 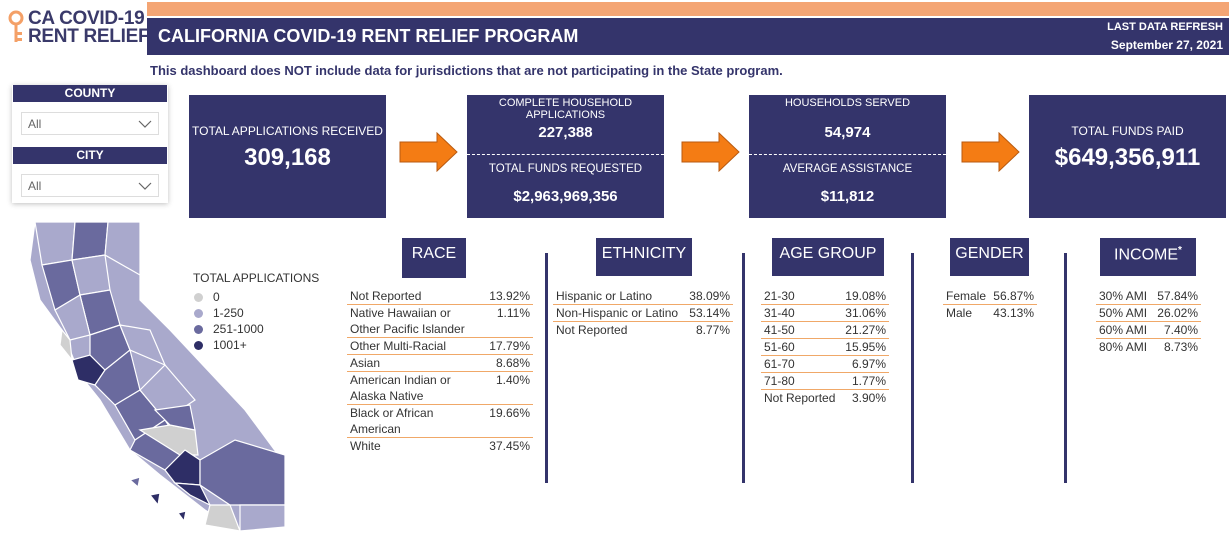 I want to click on row-value: 21.27%, so click(x=865, y=330).